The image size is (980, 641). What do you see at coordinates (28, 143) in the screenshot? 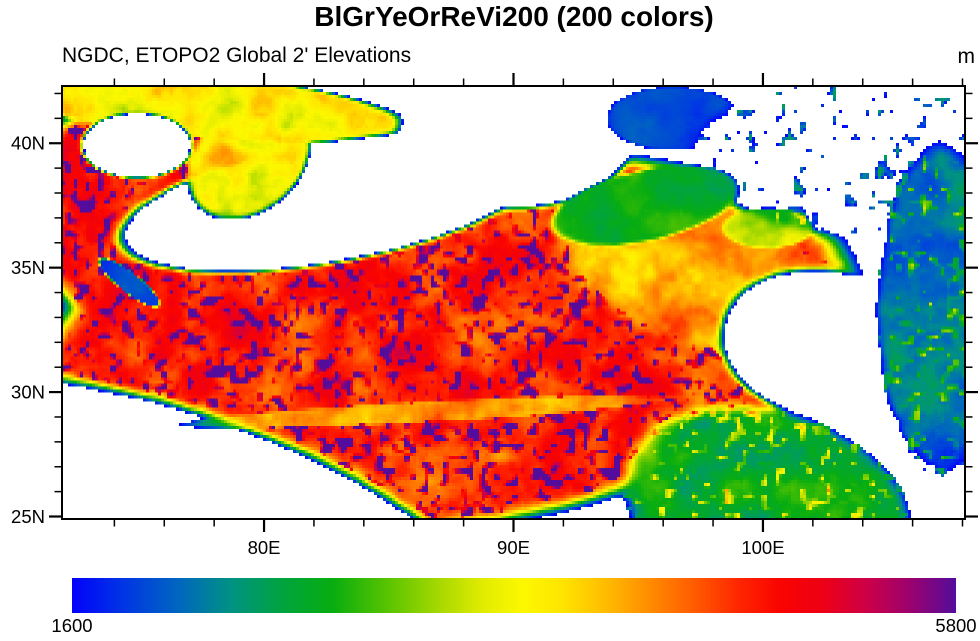
I see `y-axis-tick-label: 40N` at bounding box center [28, 143].